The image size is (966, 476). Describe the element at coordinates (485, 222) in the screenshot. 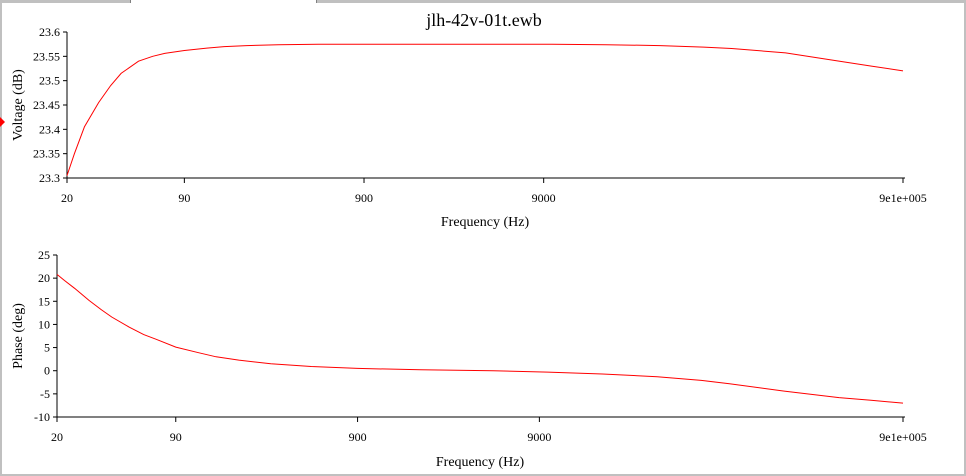

I see `voltage-x-axis-label: Frequency (Hz)` at that location.